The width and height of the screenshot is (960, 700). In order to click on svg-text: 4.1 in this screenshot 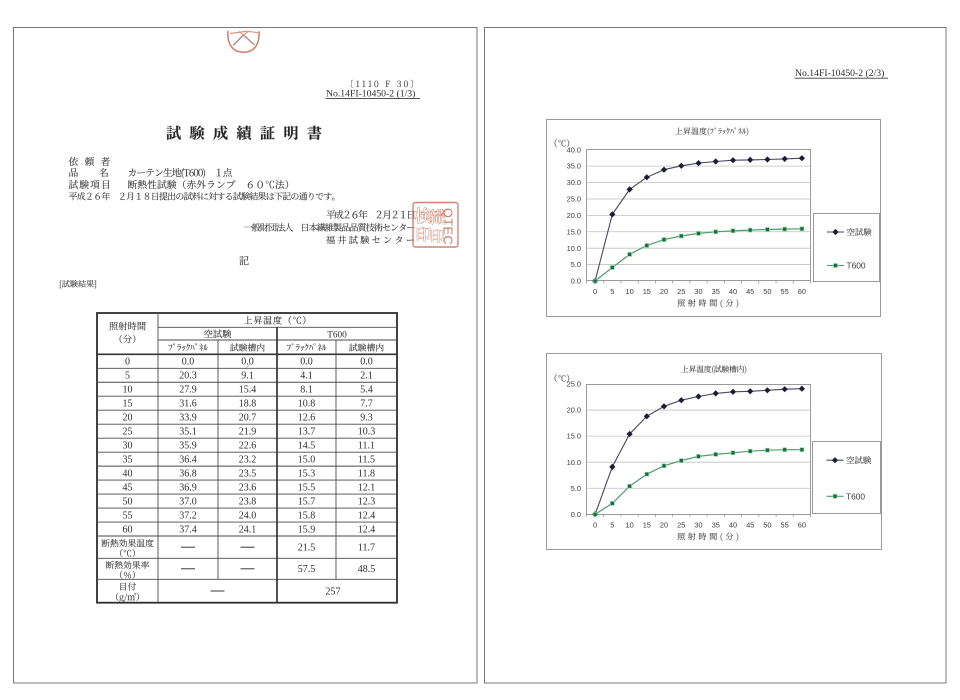, I will do `click(306, 376)`.